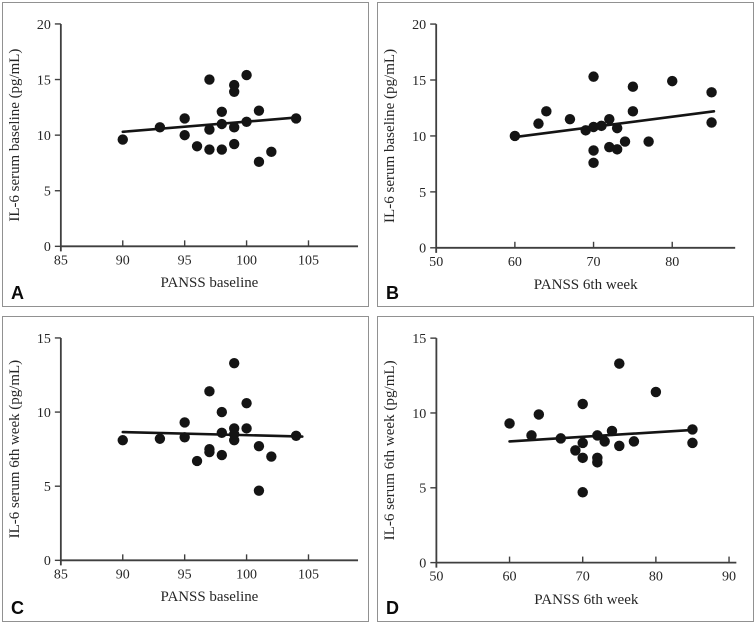 This screenshot has height=625, width=756. What do you see at coordinates (436, 262) in the screenshot?
I see `x-tick-label: 50` at bounding box center [436, 262].